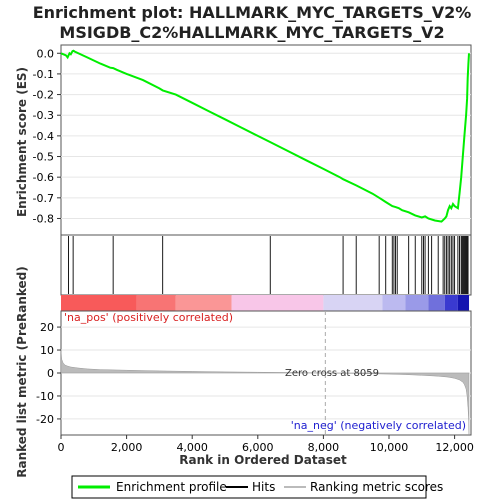 This screenshot has height=500, width=500. What do you see at coordinates (251, 32) in the screenshot?
I see `chart-title-line2: MSIGDB_C2%HALLMARK_MYC_TARGETS_V2` at bounding box center [251, 32].